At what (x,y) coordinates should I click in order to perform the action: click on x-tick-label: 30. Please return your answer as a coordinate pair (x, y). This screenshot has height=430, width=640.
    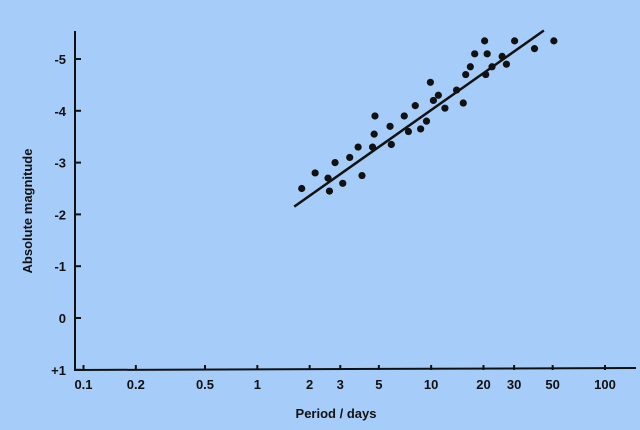
    Looking at the image, I should click on (514, 384).